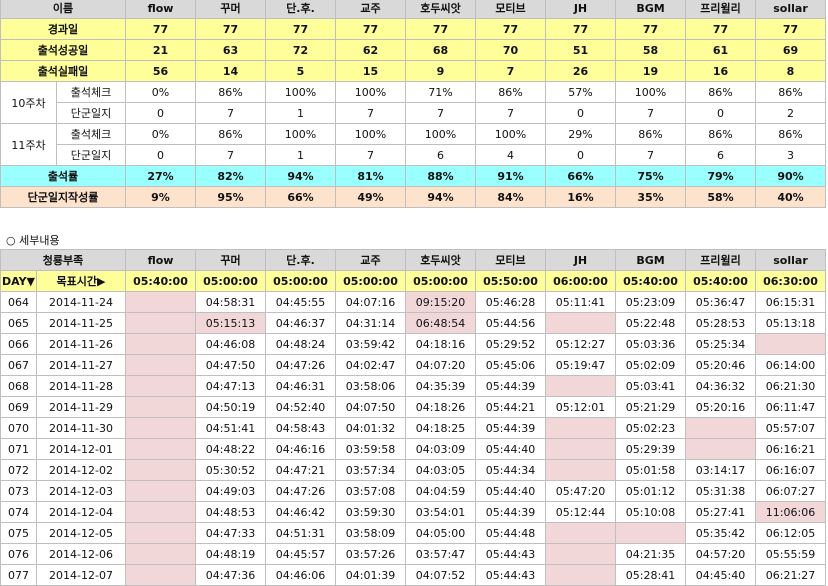 The height and width of the screenshot is (586, 828). What do you see at coordinates (63, 176) in the screenshot?
I see `rate-label: 출석률` at bounding box center [63, 176].